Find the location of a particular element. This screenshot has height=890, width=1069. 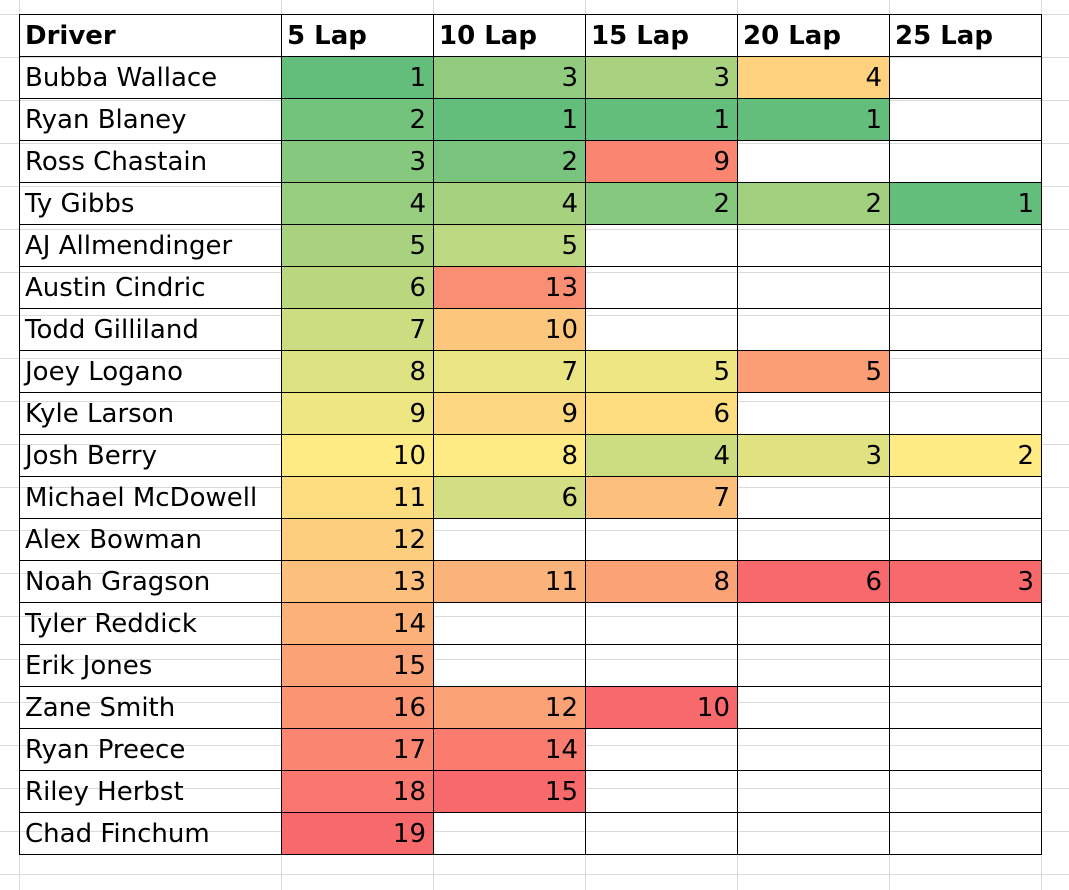

driver-name-cell: Riley Herbst is located at coordinates (150, 791).